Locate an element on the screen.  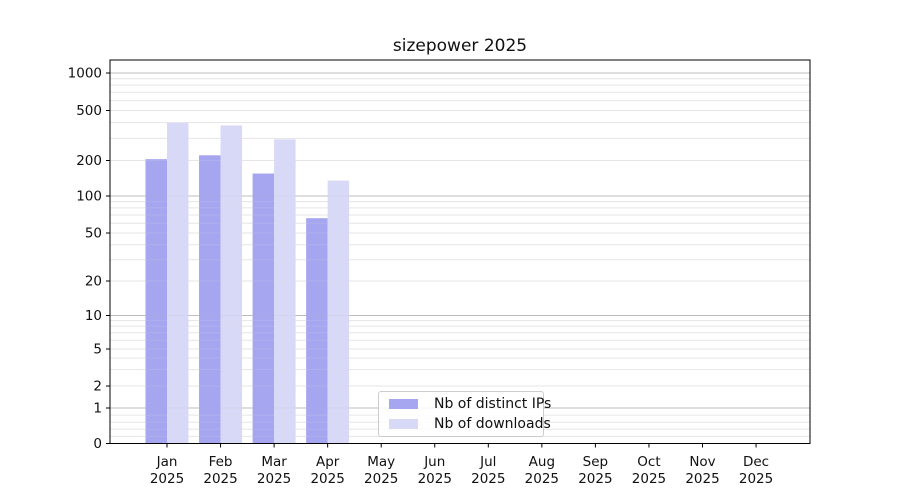
bar-downloads-apr is located at coordinates (338, 312).